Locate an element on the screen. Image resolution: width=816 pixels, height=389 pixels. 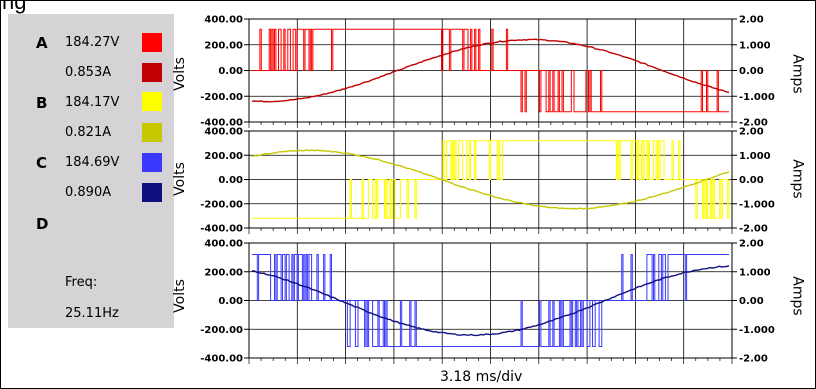
channel-c-current: 0.890A is located at coordinates (88, 192).